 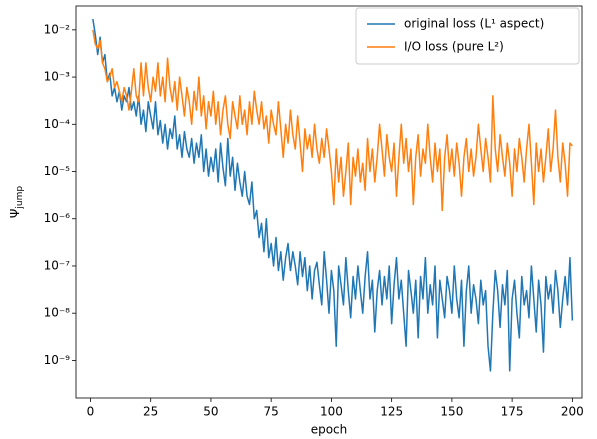 I want to click on x-axis-label: epoch, so click(x=329, y=430).